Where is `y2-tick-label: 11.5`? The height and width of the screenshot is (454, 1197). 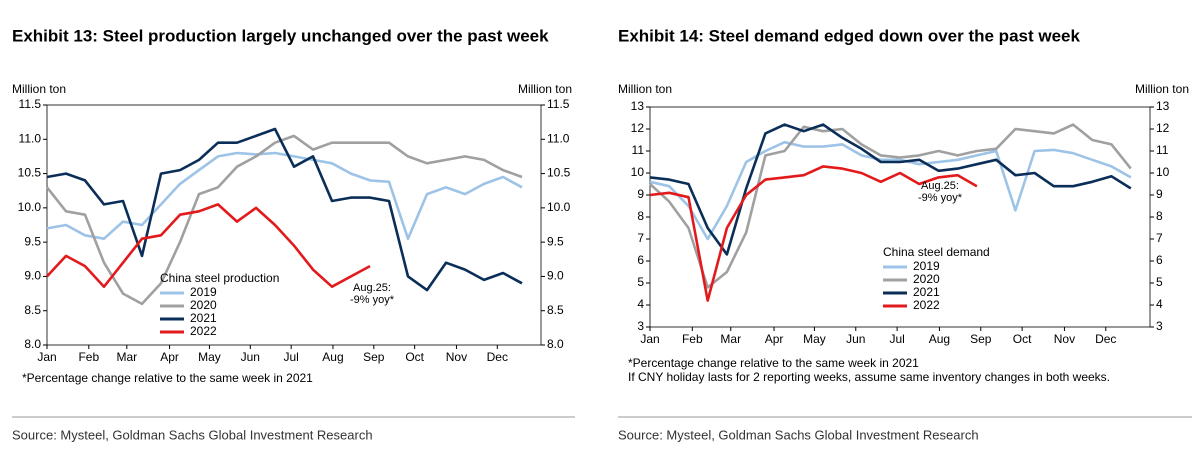
y2-tick-label: 11.5 is located at coordinates (558, 104).